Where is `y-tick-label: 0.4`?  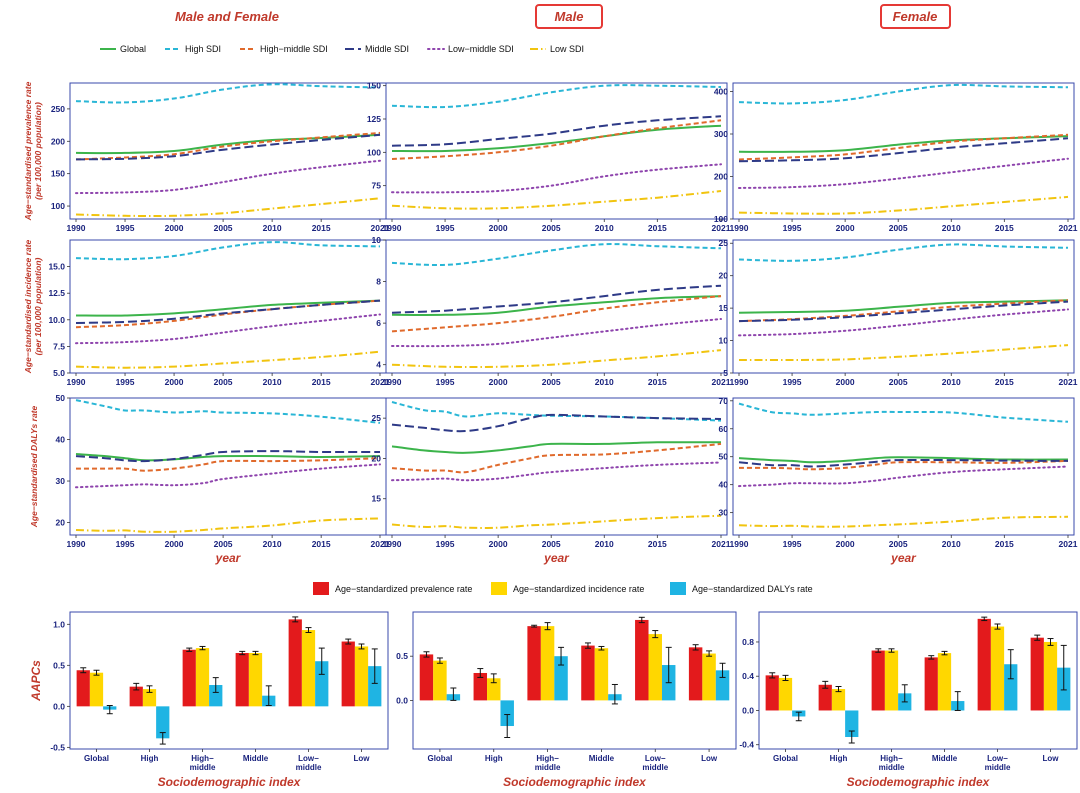
y-tick-label: 0.4 is located at coordinates (748, 676).